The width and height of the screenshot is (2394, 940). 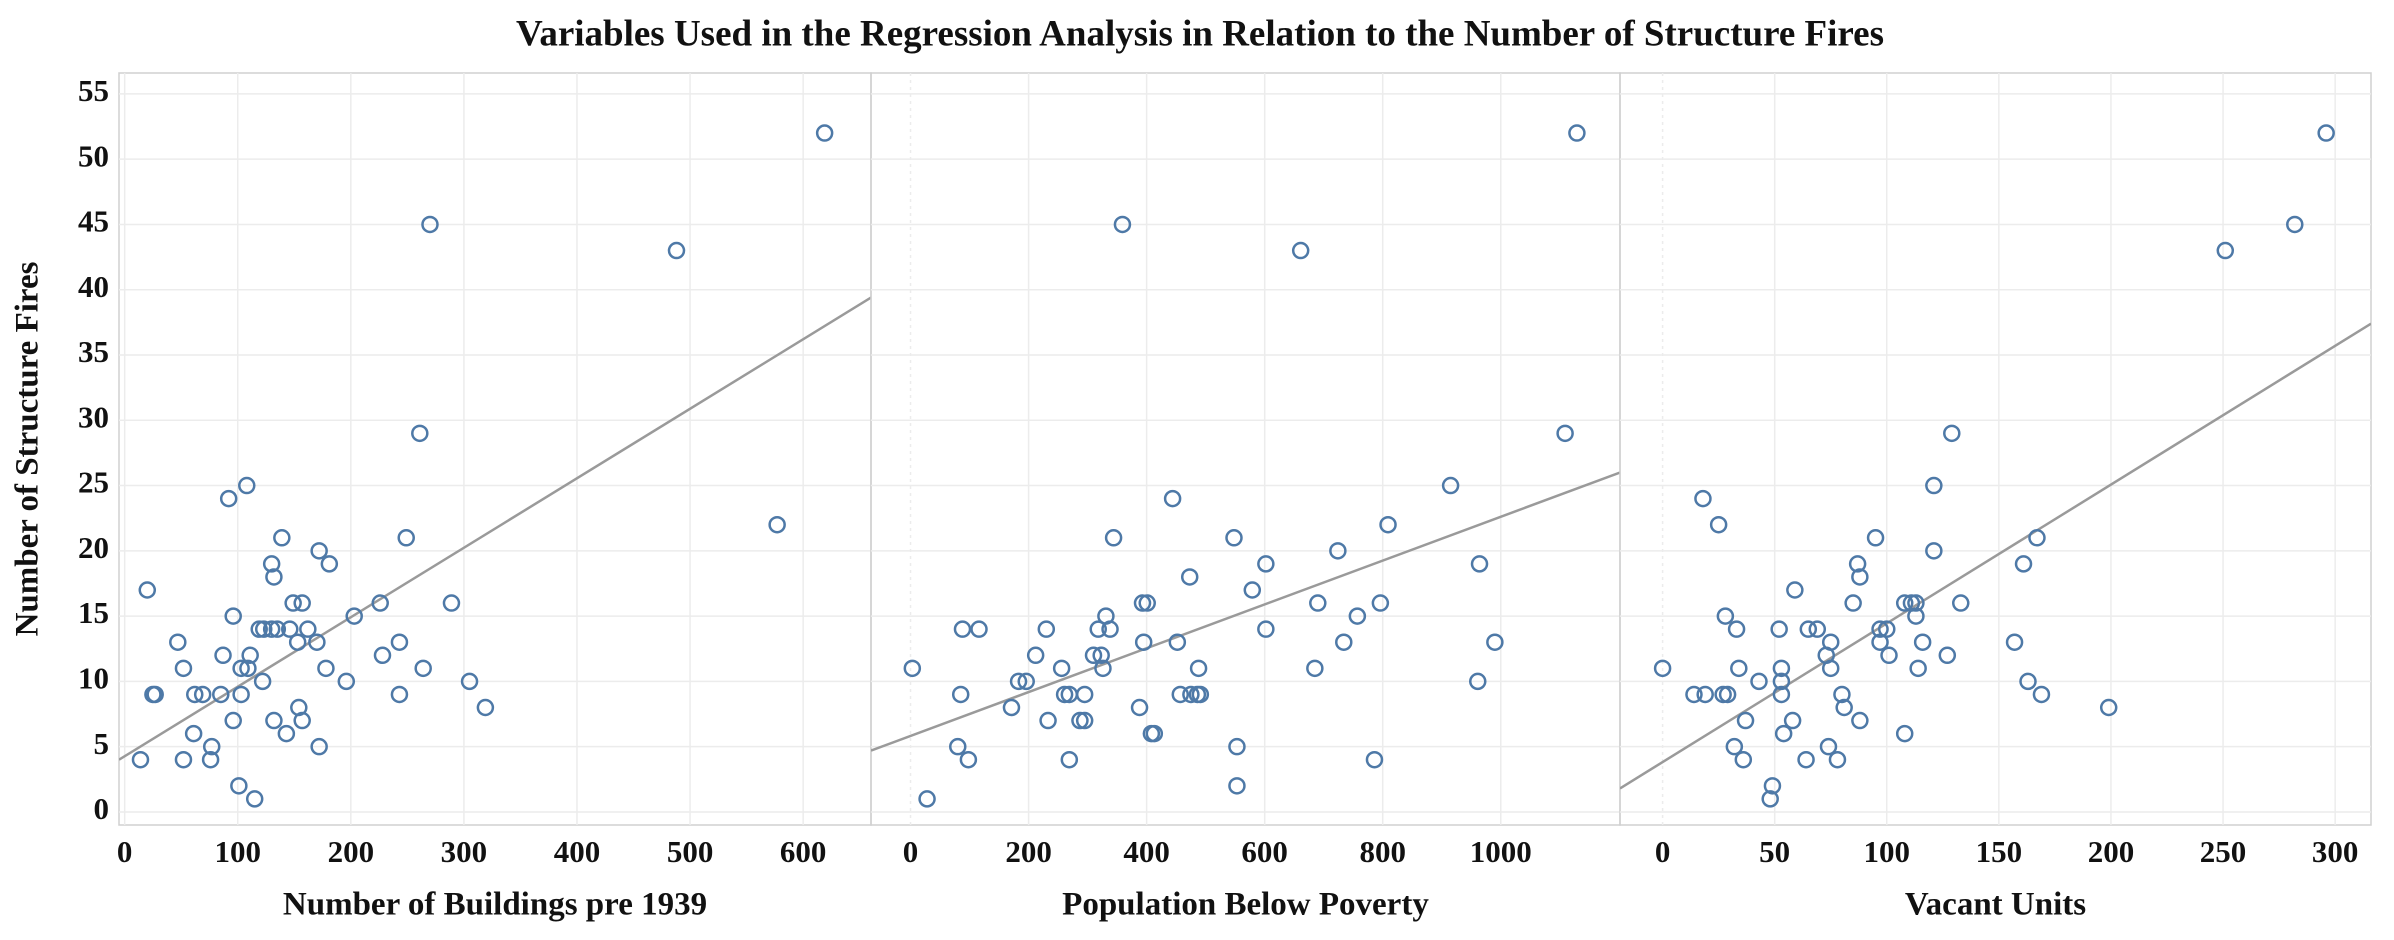 What do you see at coordinates (1382, 851) in the screenshot?
I see `x-tick-label: 800` at bounding box center [1382, 851].